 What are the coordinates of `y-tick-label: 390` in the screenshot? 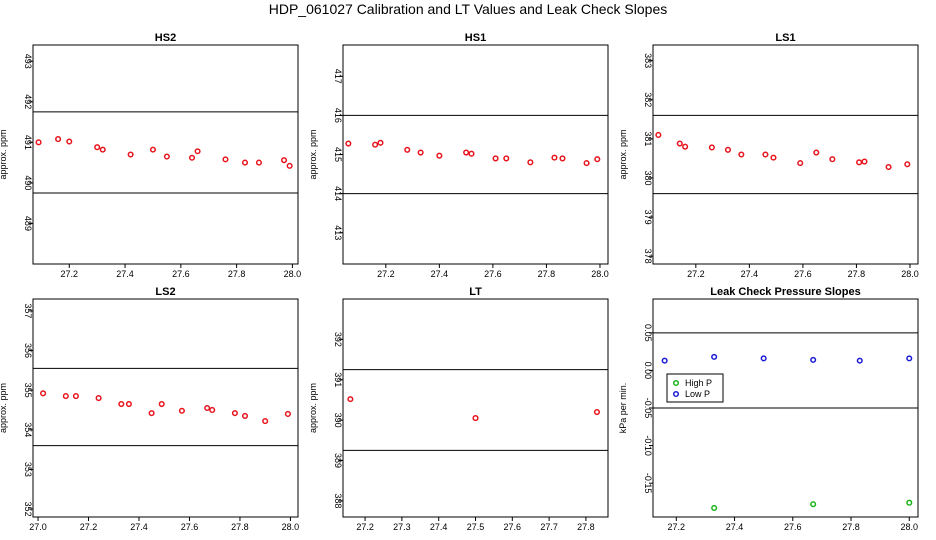 It's located at (338, 420).